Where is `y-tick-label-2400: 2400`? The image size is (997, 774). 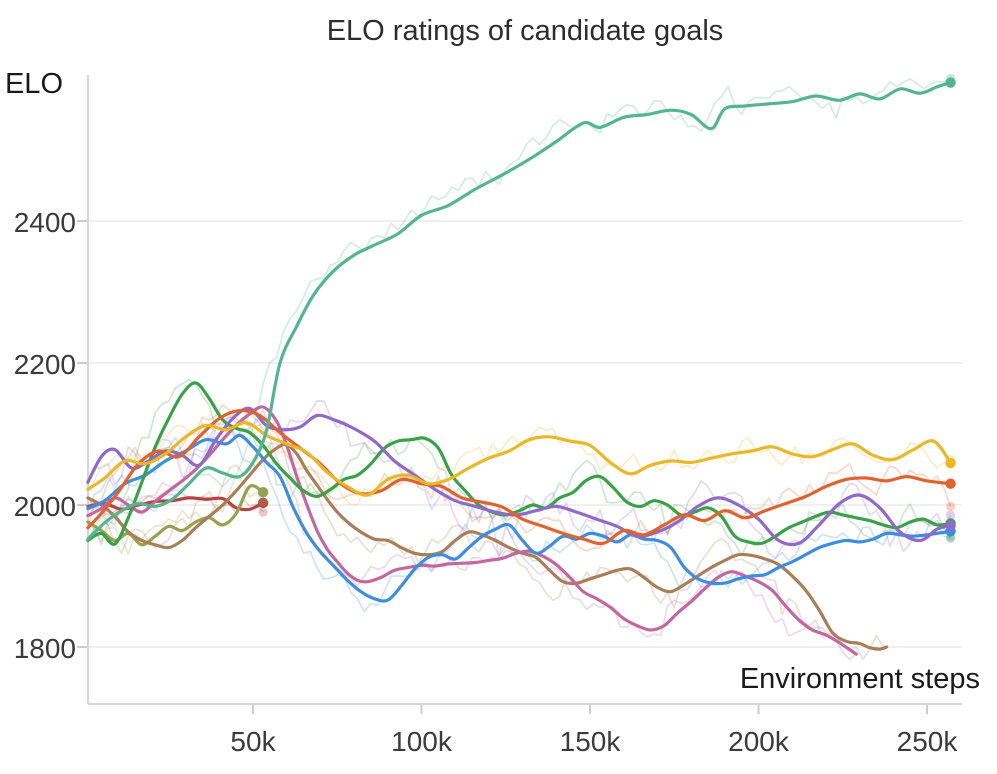 y-tick-label-2400: 2400 is located at coordinates (45, 222).